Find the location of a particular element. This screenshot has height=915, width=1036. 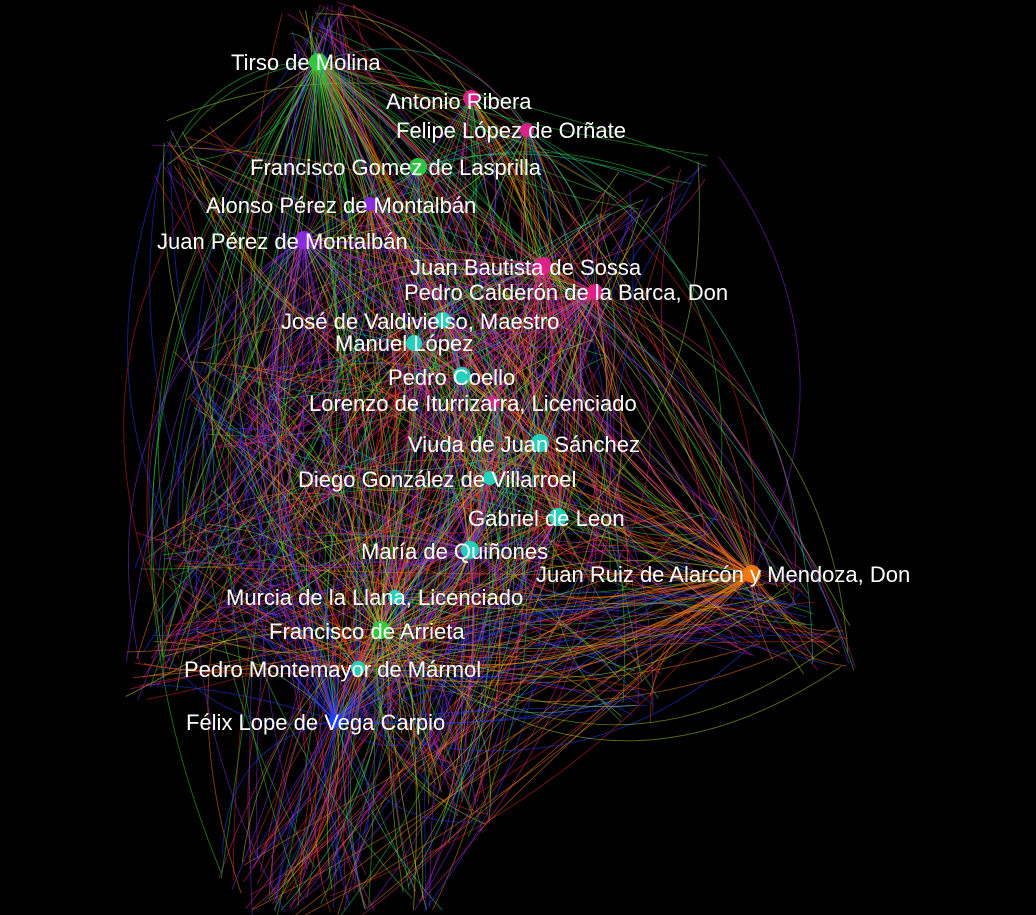

graph-node-sossa is located at coordinates (543, 266).